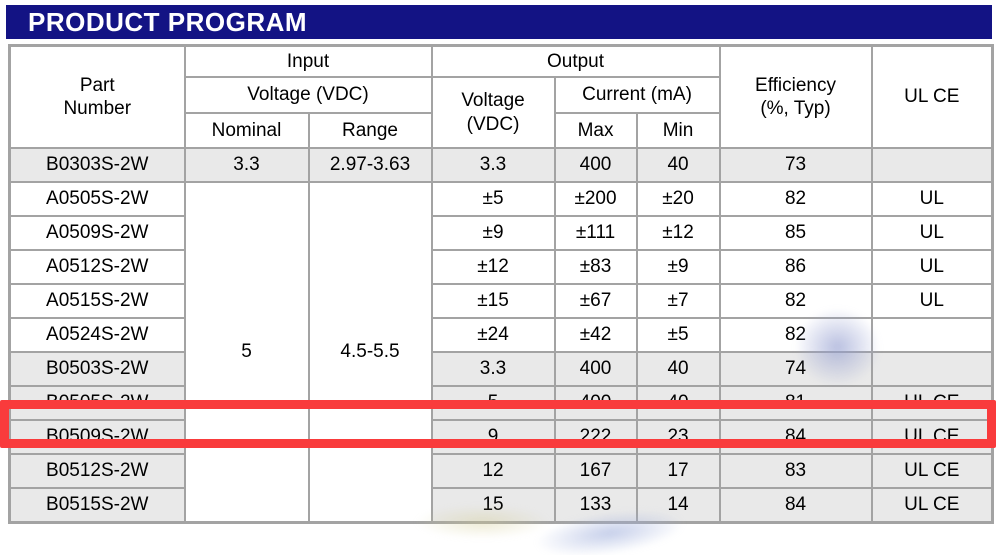 This screenshot has width=998, height=555. What do you see at coordinates (493, 335) in the screenshot?
I see `cell-output-voltage: ±24` at bounding box center [493, 335].